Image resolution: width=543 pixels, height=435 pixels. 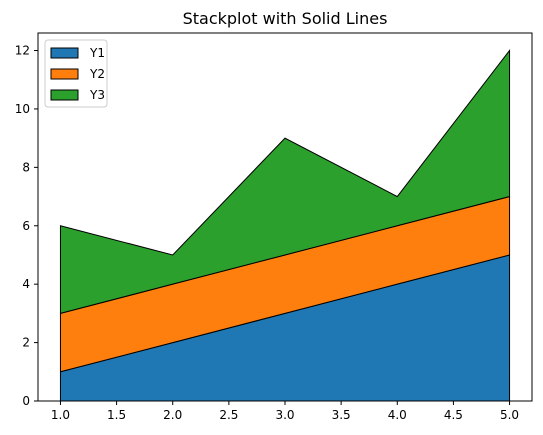 What do you see at coordinates (285, 18) in the screenshot?
I see `chart-title: Stackplot with Solid Lines` at bounding box center [285, 18].